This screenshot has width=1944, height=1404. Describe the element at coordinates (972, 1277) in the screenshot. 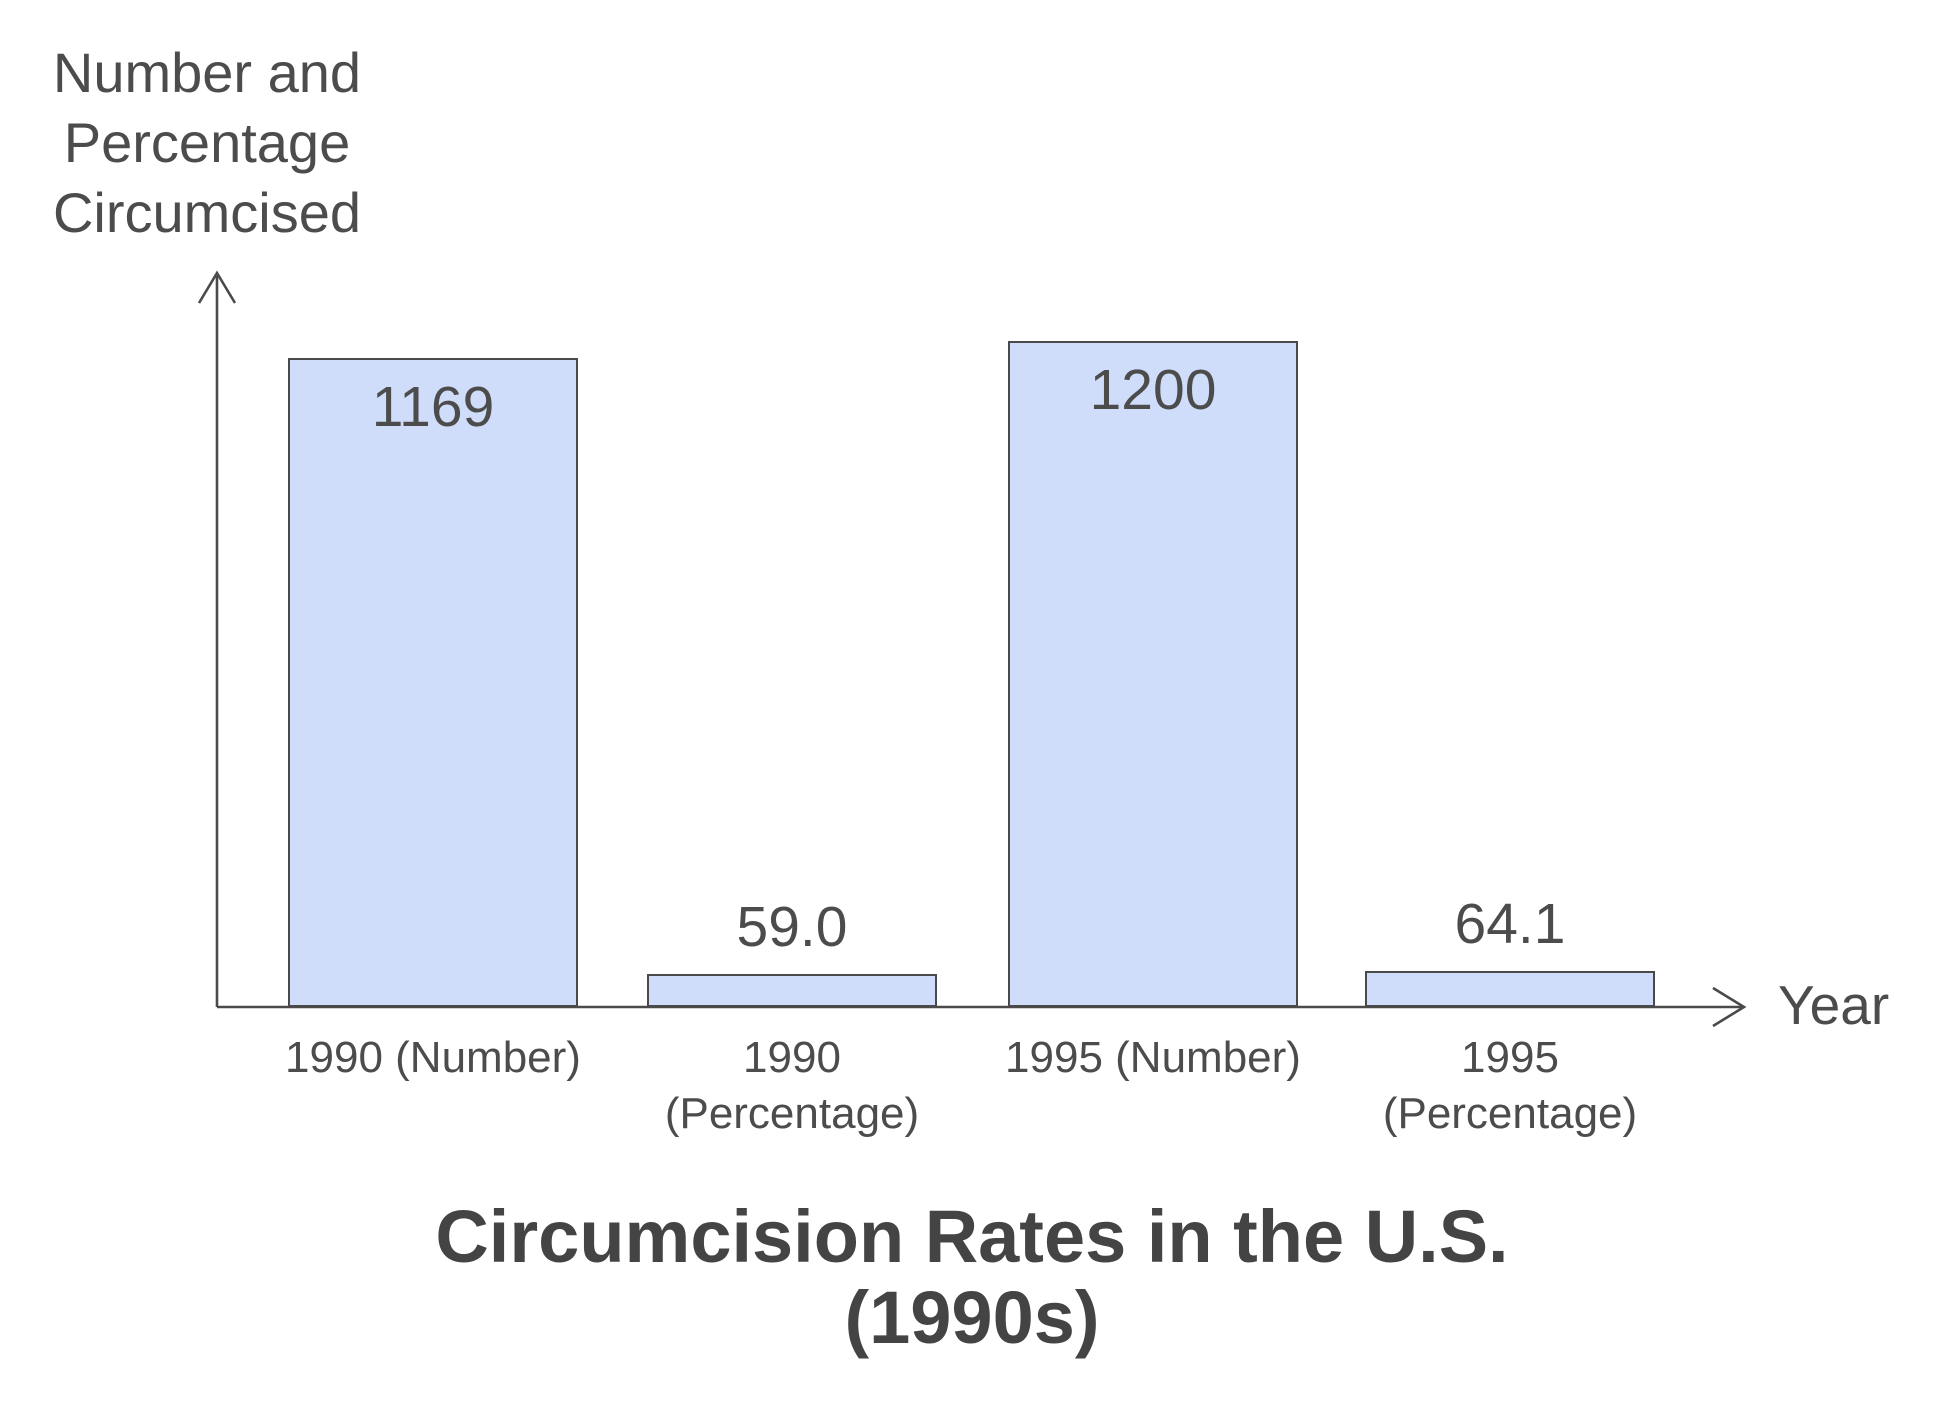

I see `chart-title: Circumcision Rates in the U.S. (1990s)` at that location.